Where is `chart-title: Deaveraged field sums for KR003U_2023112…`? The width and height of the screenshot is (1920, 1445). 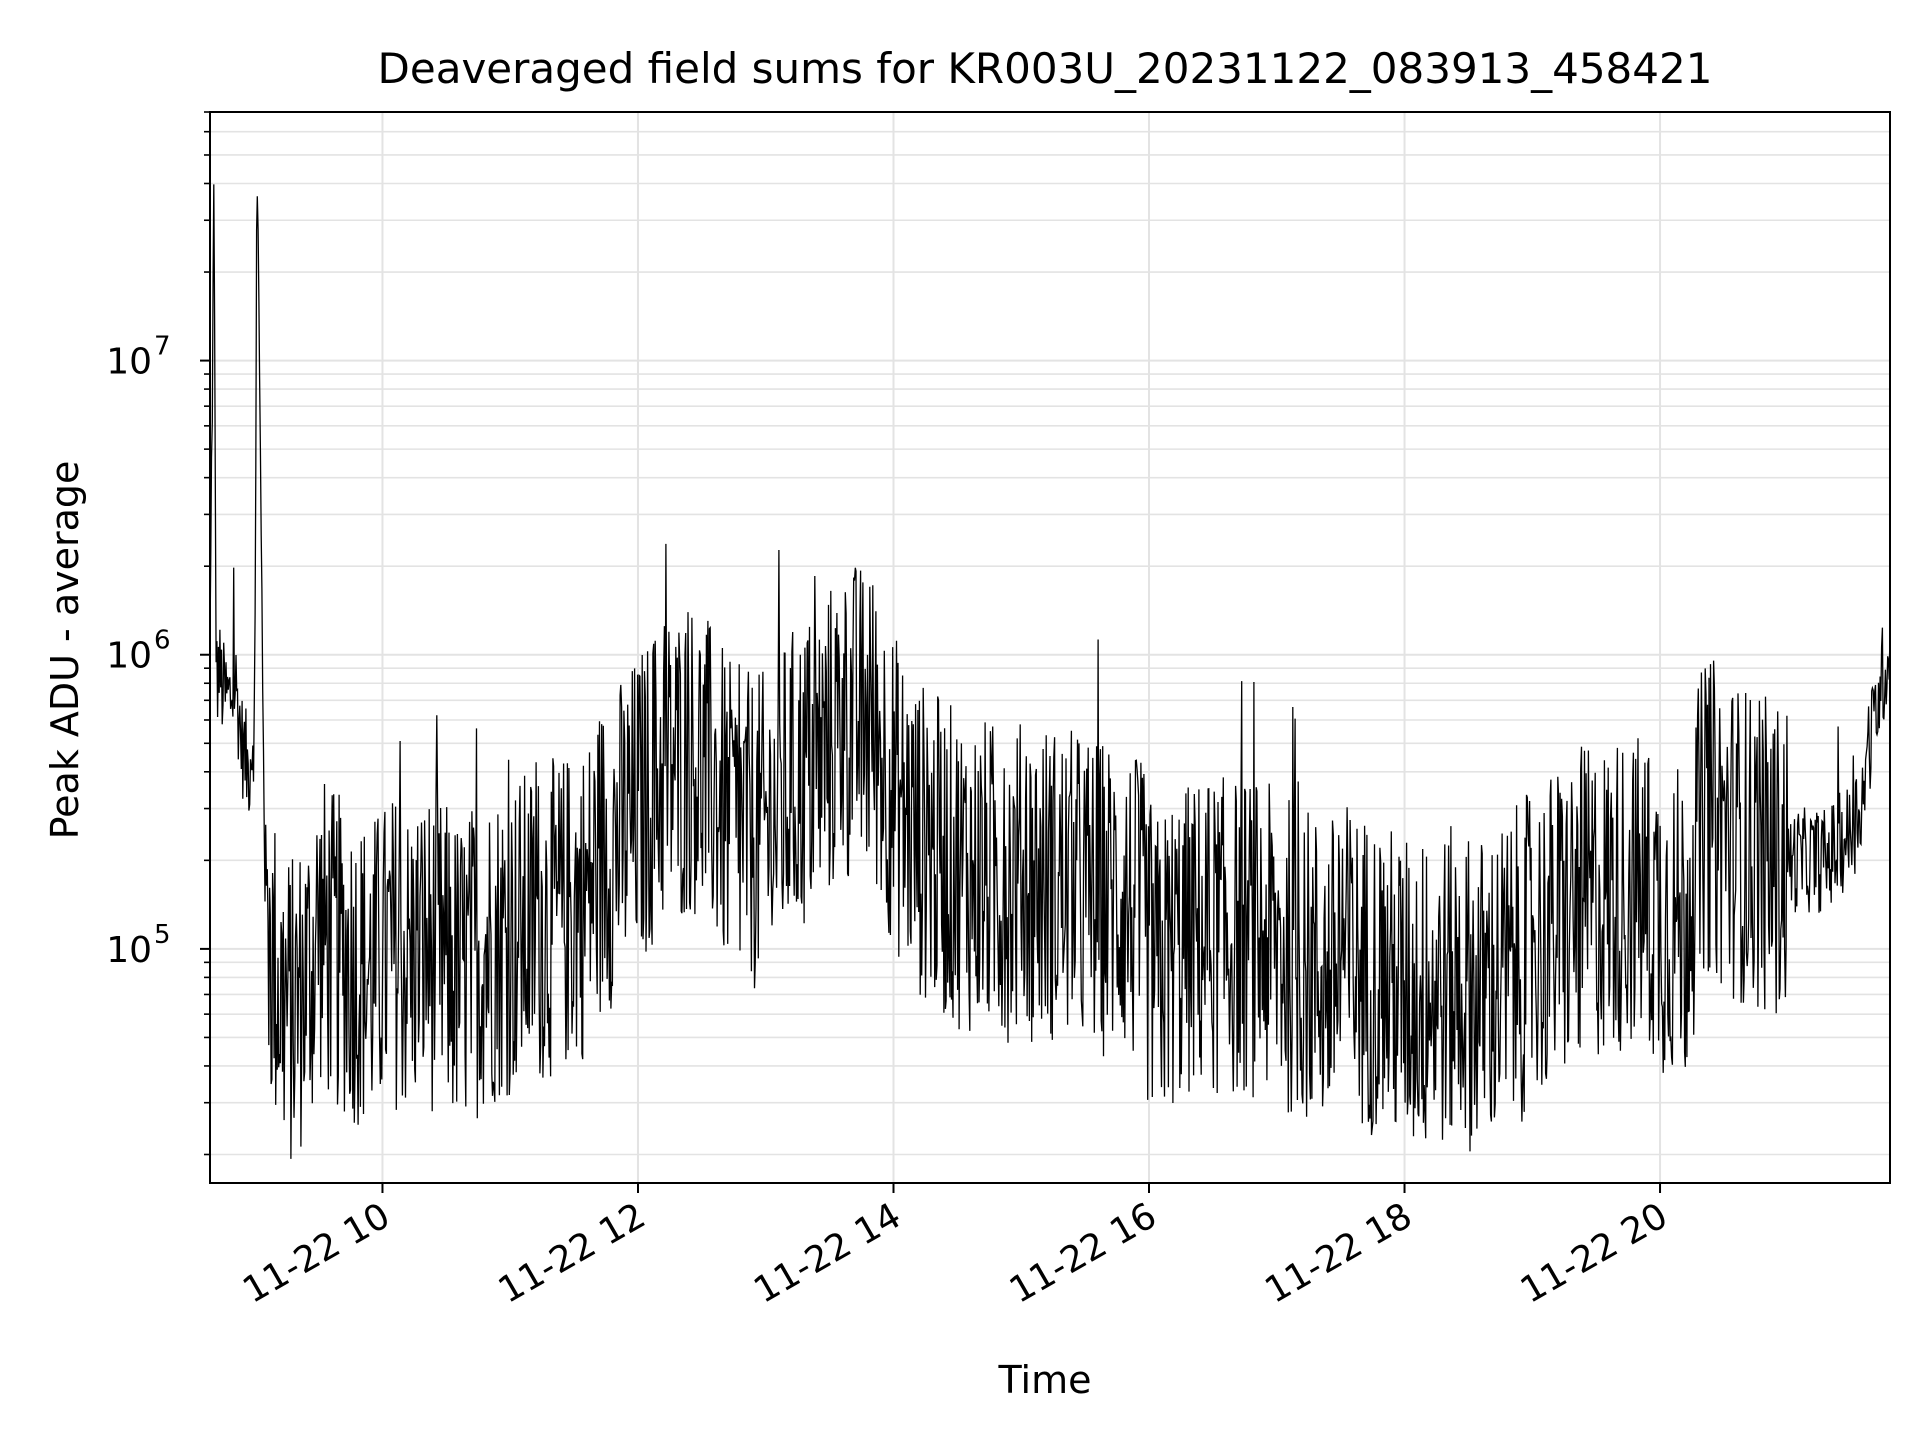
chart-title: Deaveraged field sums for KR003U_2023112… is located at coordinates (1045, 68).